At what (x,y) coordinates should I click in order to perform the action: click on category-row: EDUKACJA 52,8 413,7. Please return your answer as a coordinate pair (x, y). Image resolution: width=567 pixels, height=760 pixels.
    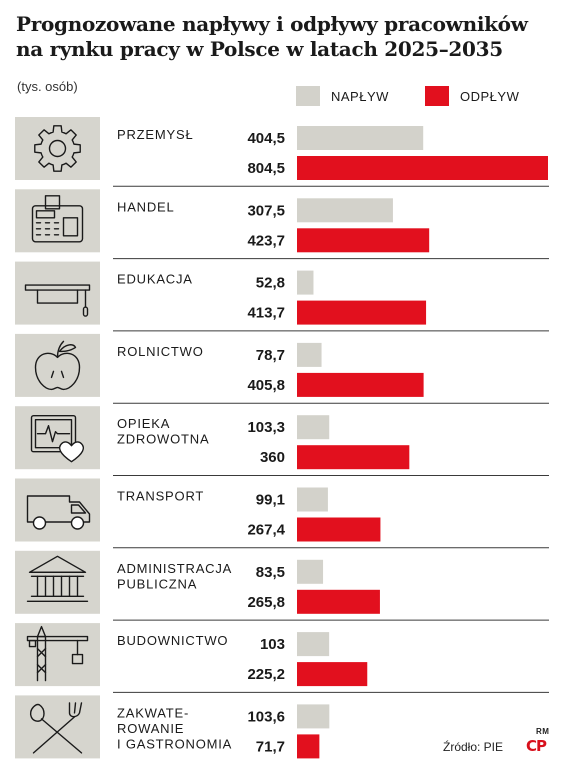
    Looking at the image, I should click on (282, 291).